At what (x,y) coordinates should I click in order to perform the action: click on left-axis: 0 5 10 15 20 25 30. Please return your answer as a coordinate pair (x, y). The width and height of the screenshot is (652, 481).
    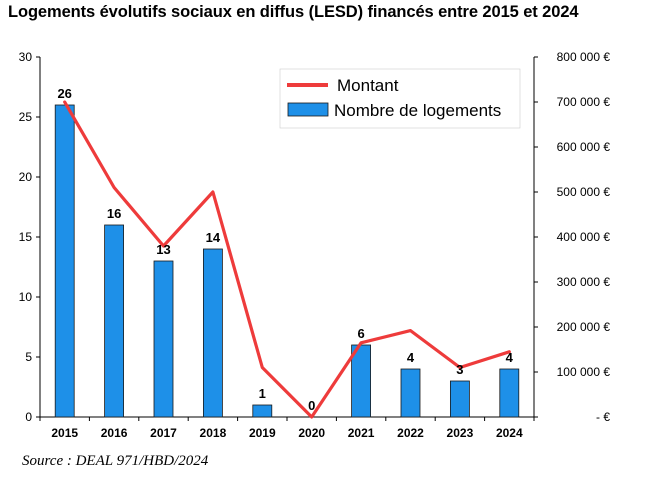
    Looking at the image, I should click on (29, 237).